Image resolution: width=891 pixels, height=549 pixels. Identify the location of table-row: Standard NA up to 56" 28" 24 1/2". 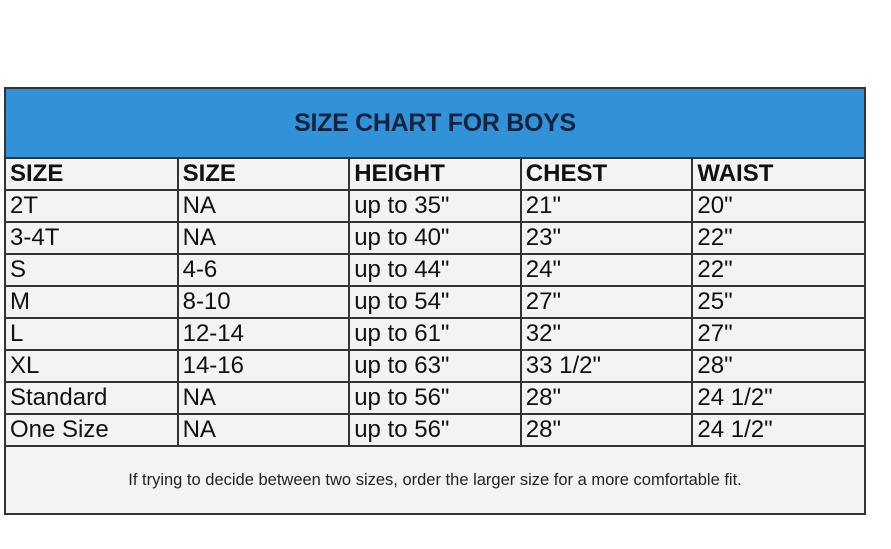
(435, 398).